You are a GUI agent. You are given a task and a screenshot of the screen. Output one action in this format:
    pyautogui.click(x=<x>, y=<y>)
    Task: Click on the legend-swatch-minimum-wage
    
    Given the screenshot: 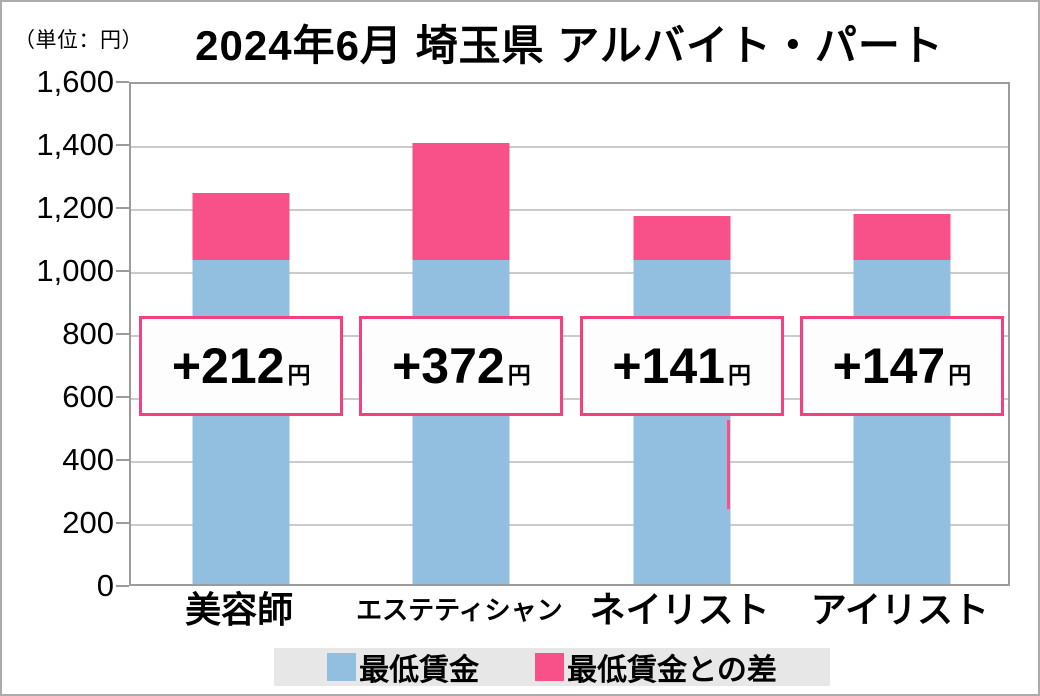 What is the action you would take?
    pyautogui.click(x=342, y=667)
    